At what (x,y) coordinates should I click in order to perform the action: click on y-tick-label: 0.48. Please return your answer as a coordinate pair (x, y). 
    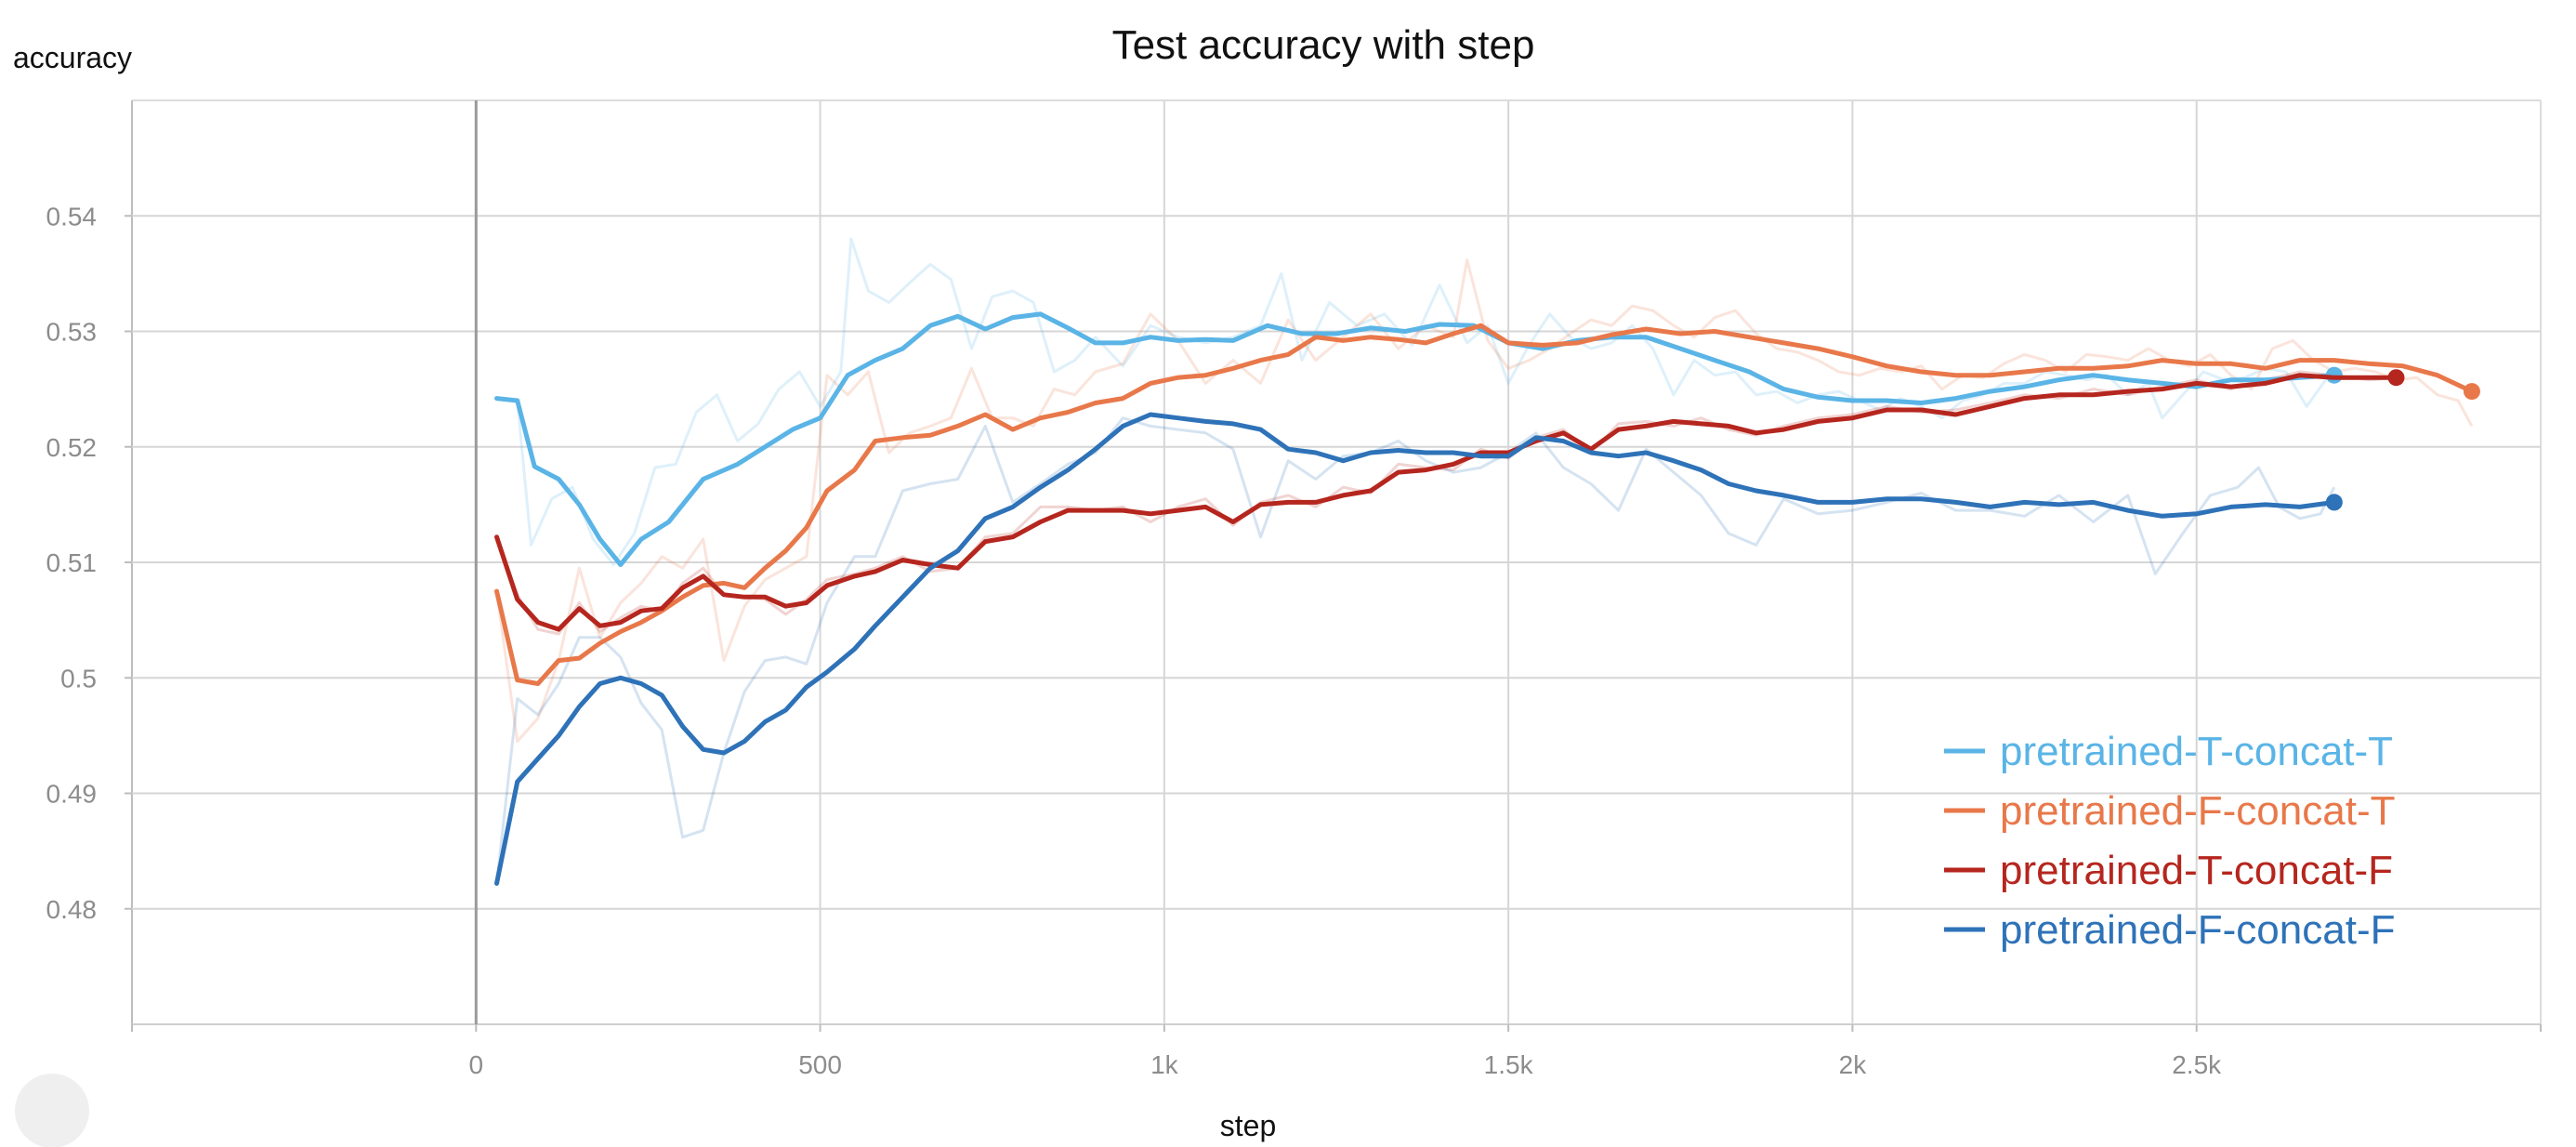
    Looking at the image, I should click on (72, 909).